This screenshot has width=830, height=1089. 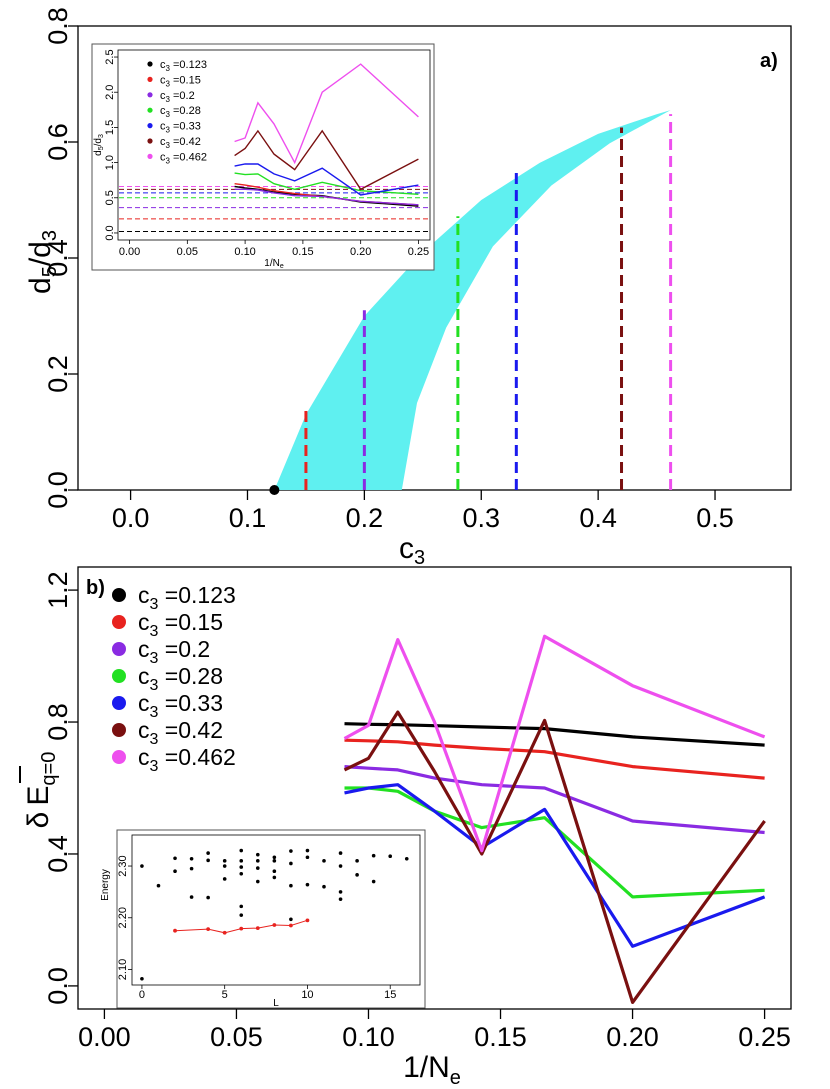 I want to click on panel-a-inset-y-label: d5/d3, so click(x=99, y=145).